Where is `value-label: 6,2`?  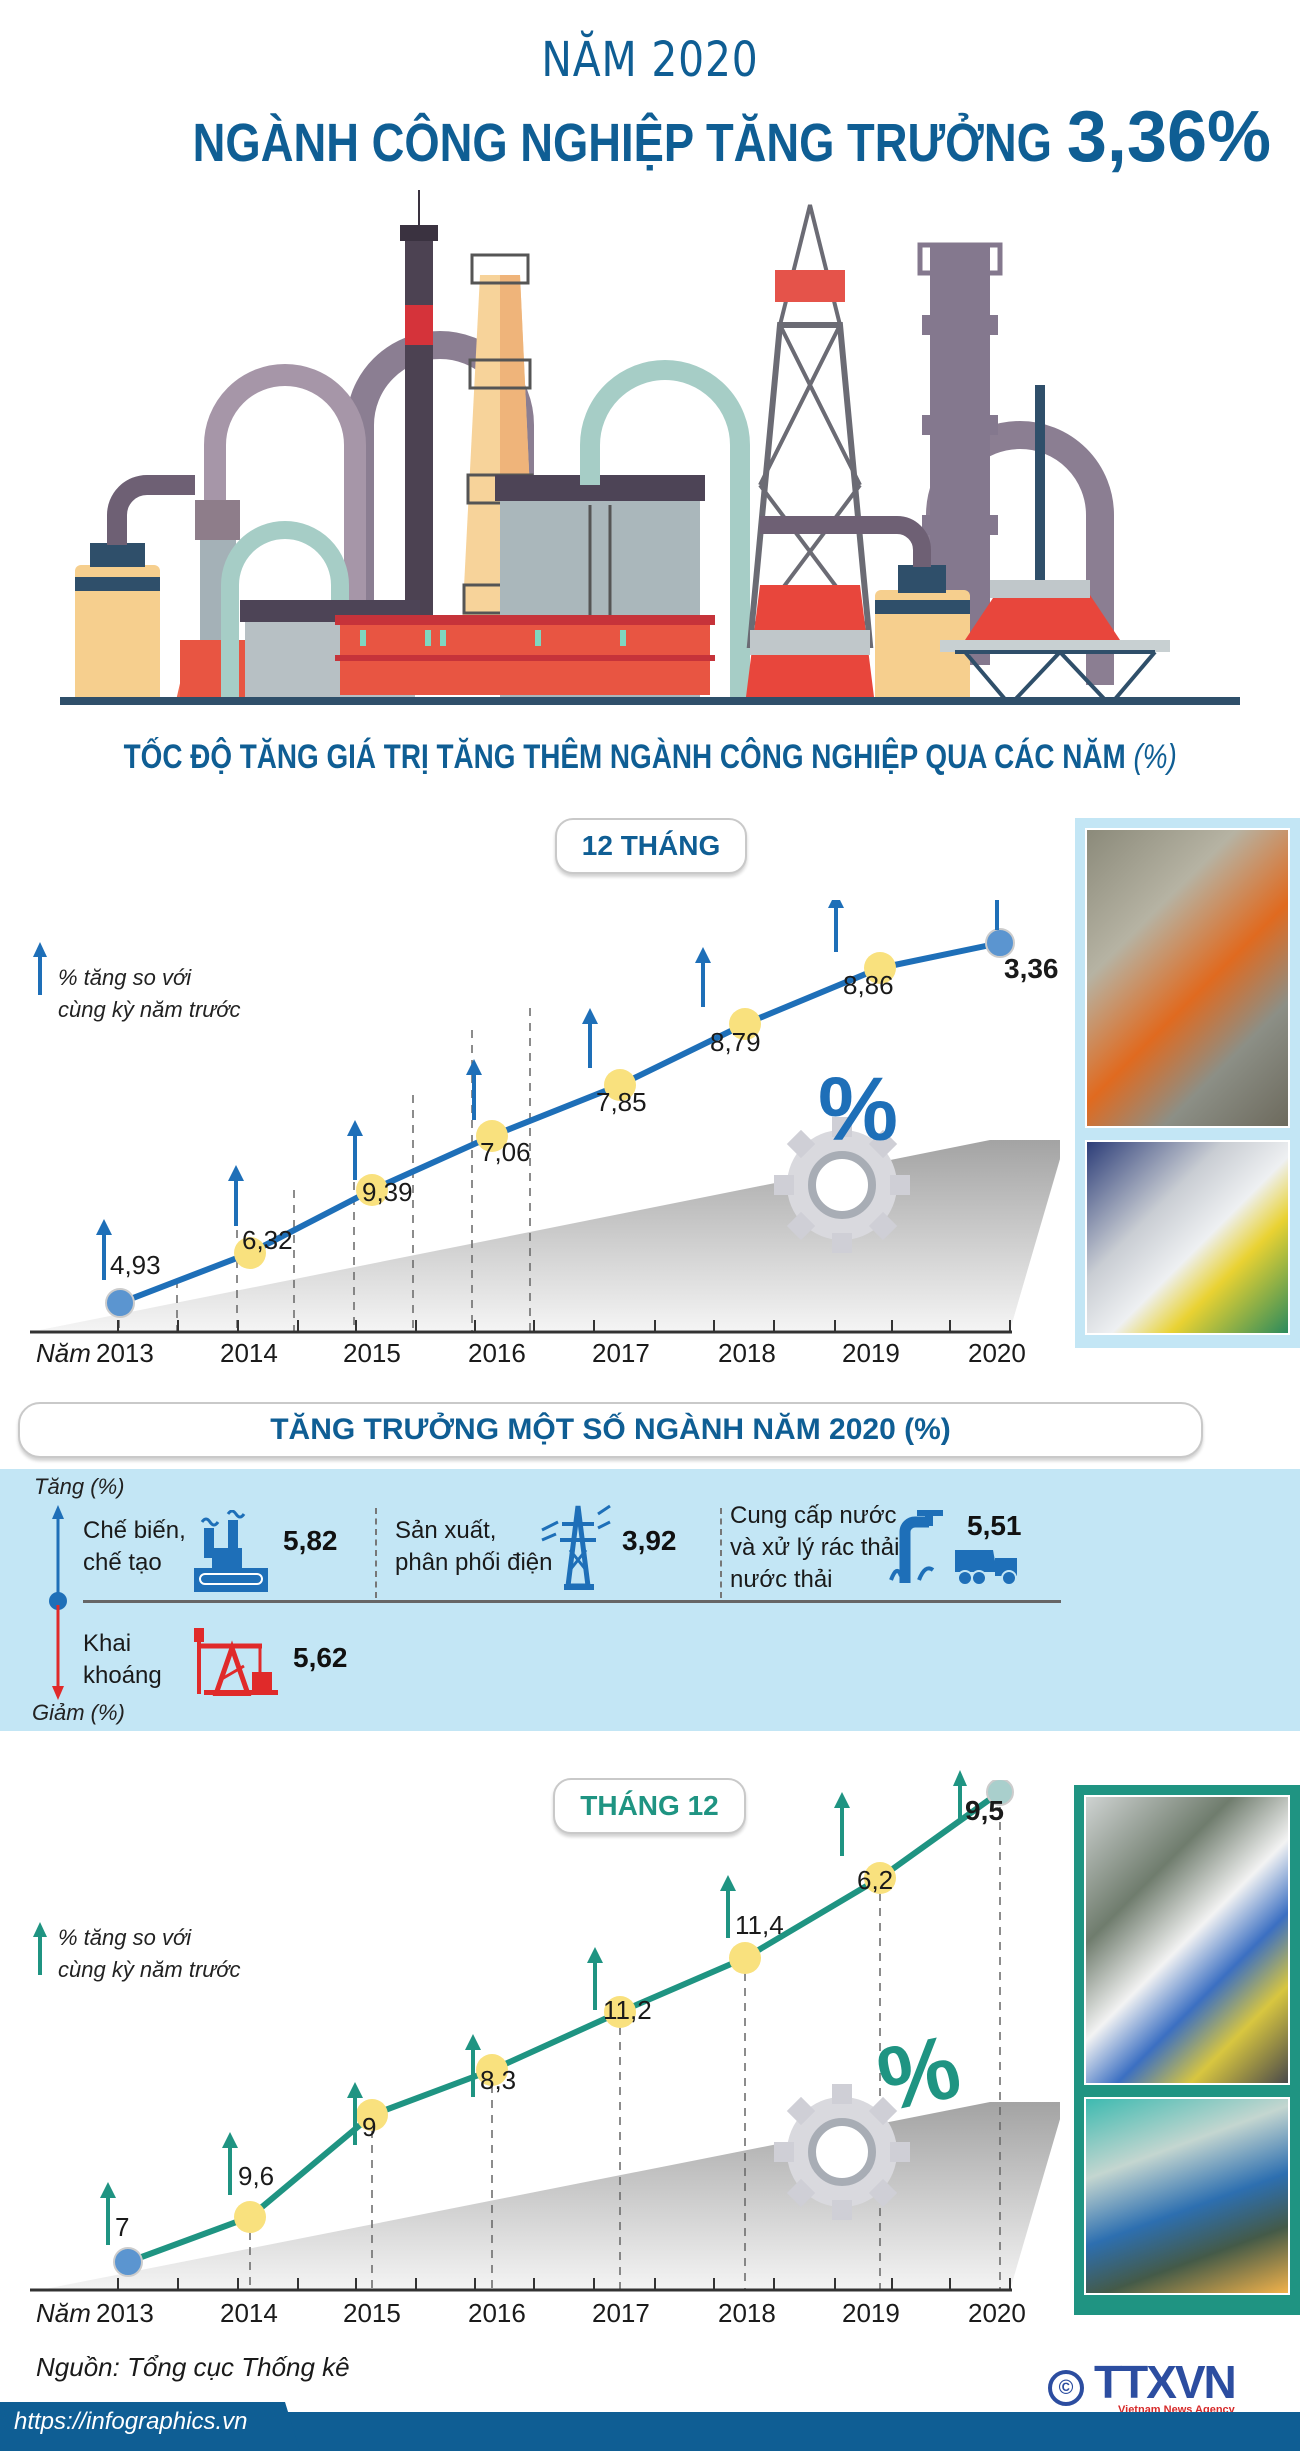 value-label: 6,2 is located at coordinates (875, 1880).